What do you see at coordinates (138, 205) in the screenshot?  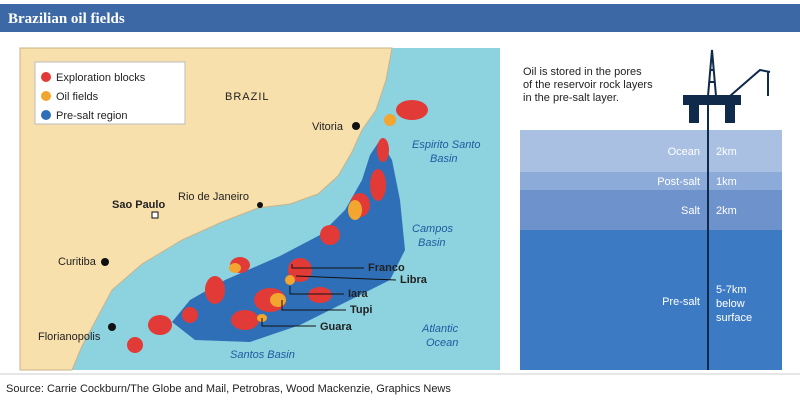 I see `city-label: Sao Paulo` at bounding box center [138, 205].